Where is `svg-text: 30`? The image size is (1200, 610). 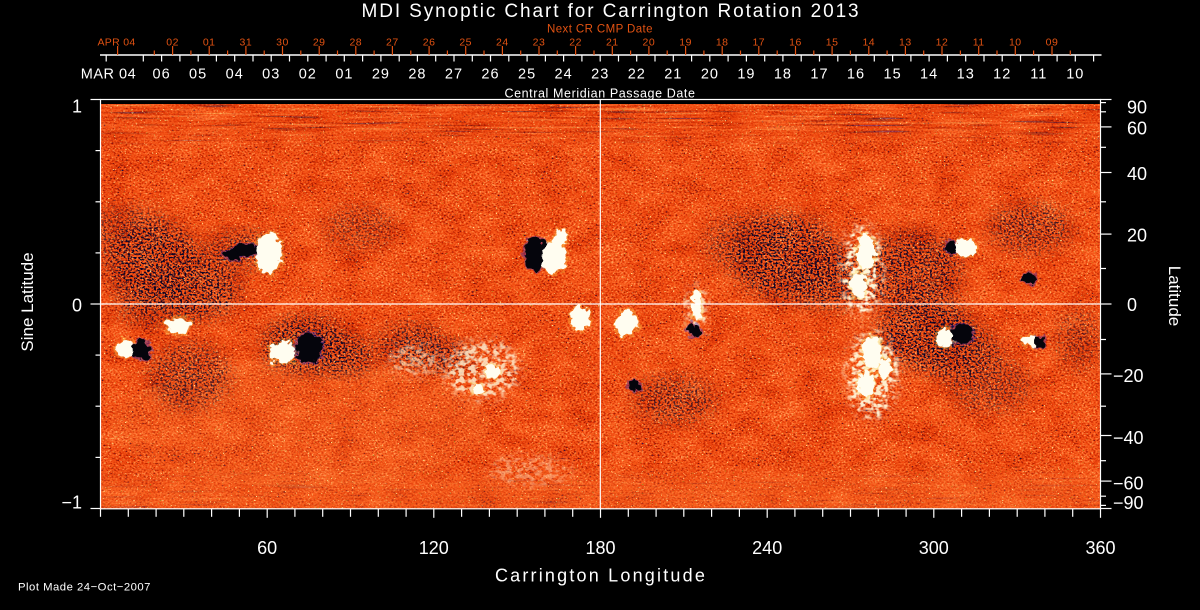
svg-text: 30 is located at coordinates (282, 43).